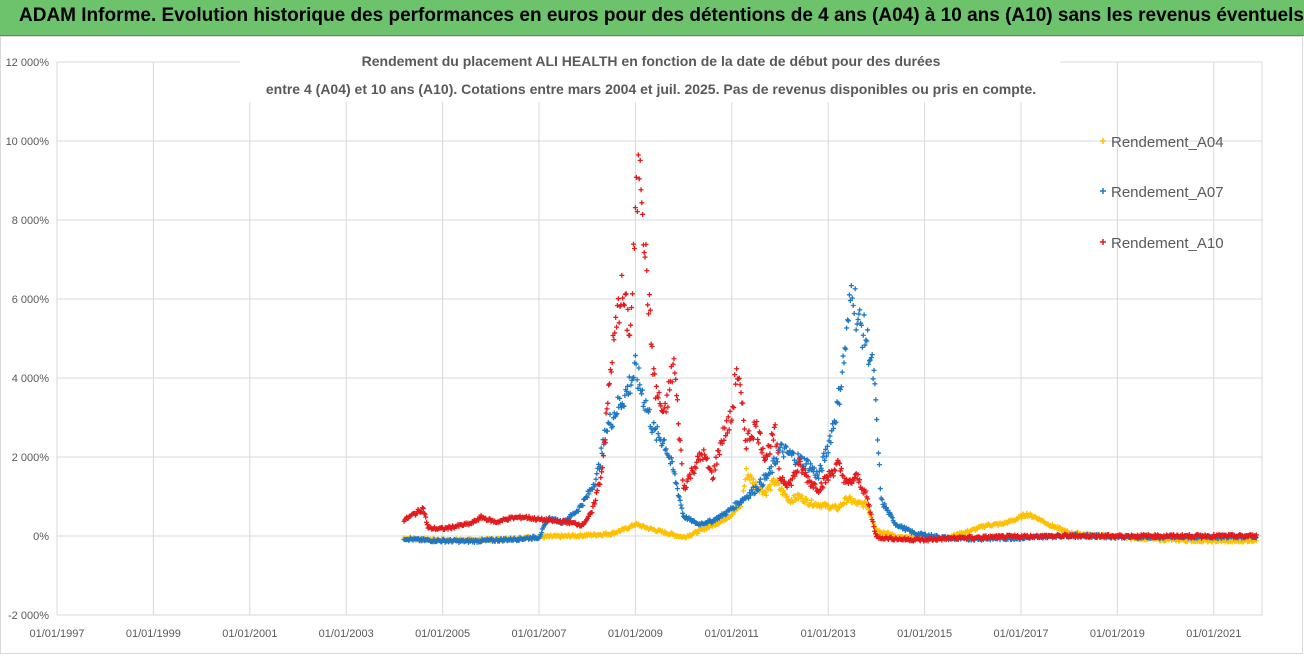 The image size is (1304, 655). Describe the element at coordinates (650, 74) in the screenshot. I see `chart-title-backdrop` at that location.